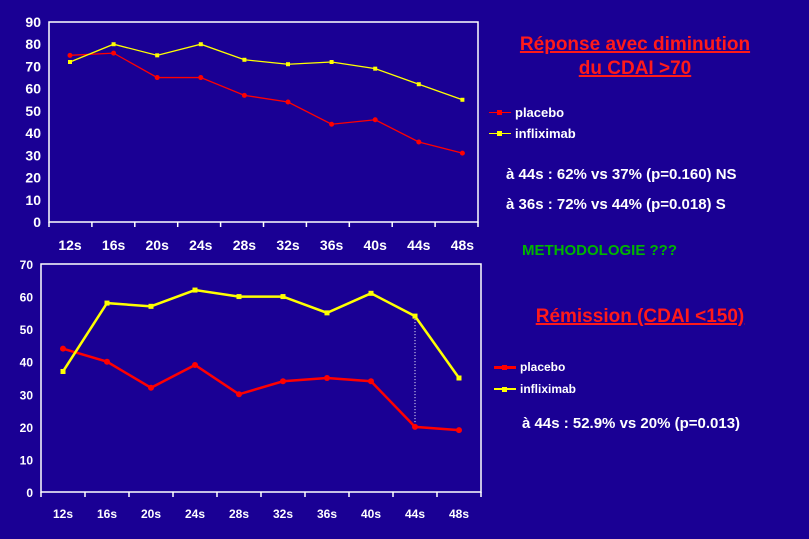 This screenshot has width=809, height=539. What do you see at coordinates (107, 514) in the screenshot?
I see `chart2-x-tick-label: 16s` at bounding box center [107, 514].